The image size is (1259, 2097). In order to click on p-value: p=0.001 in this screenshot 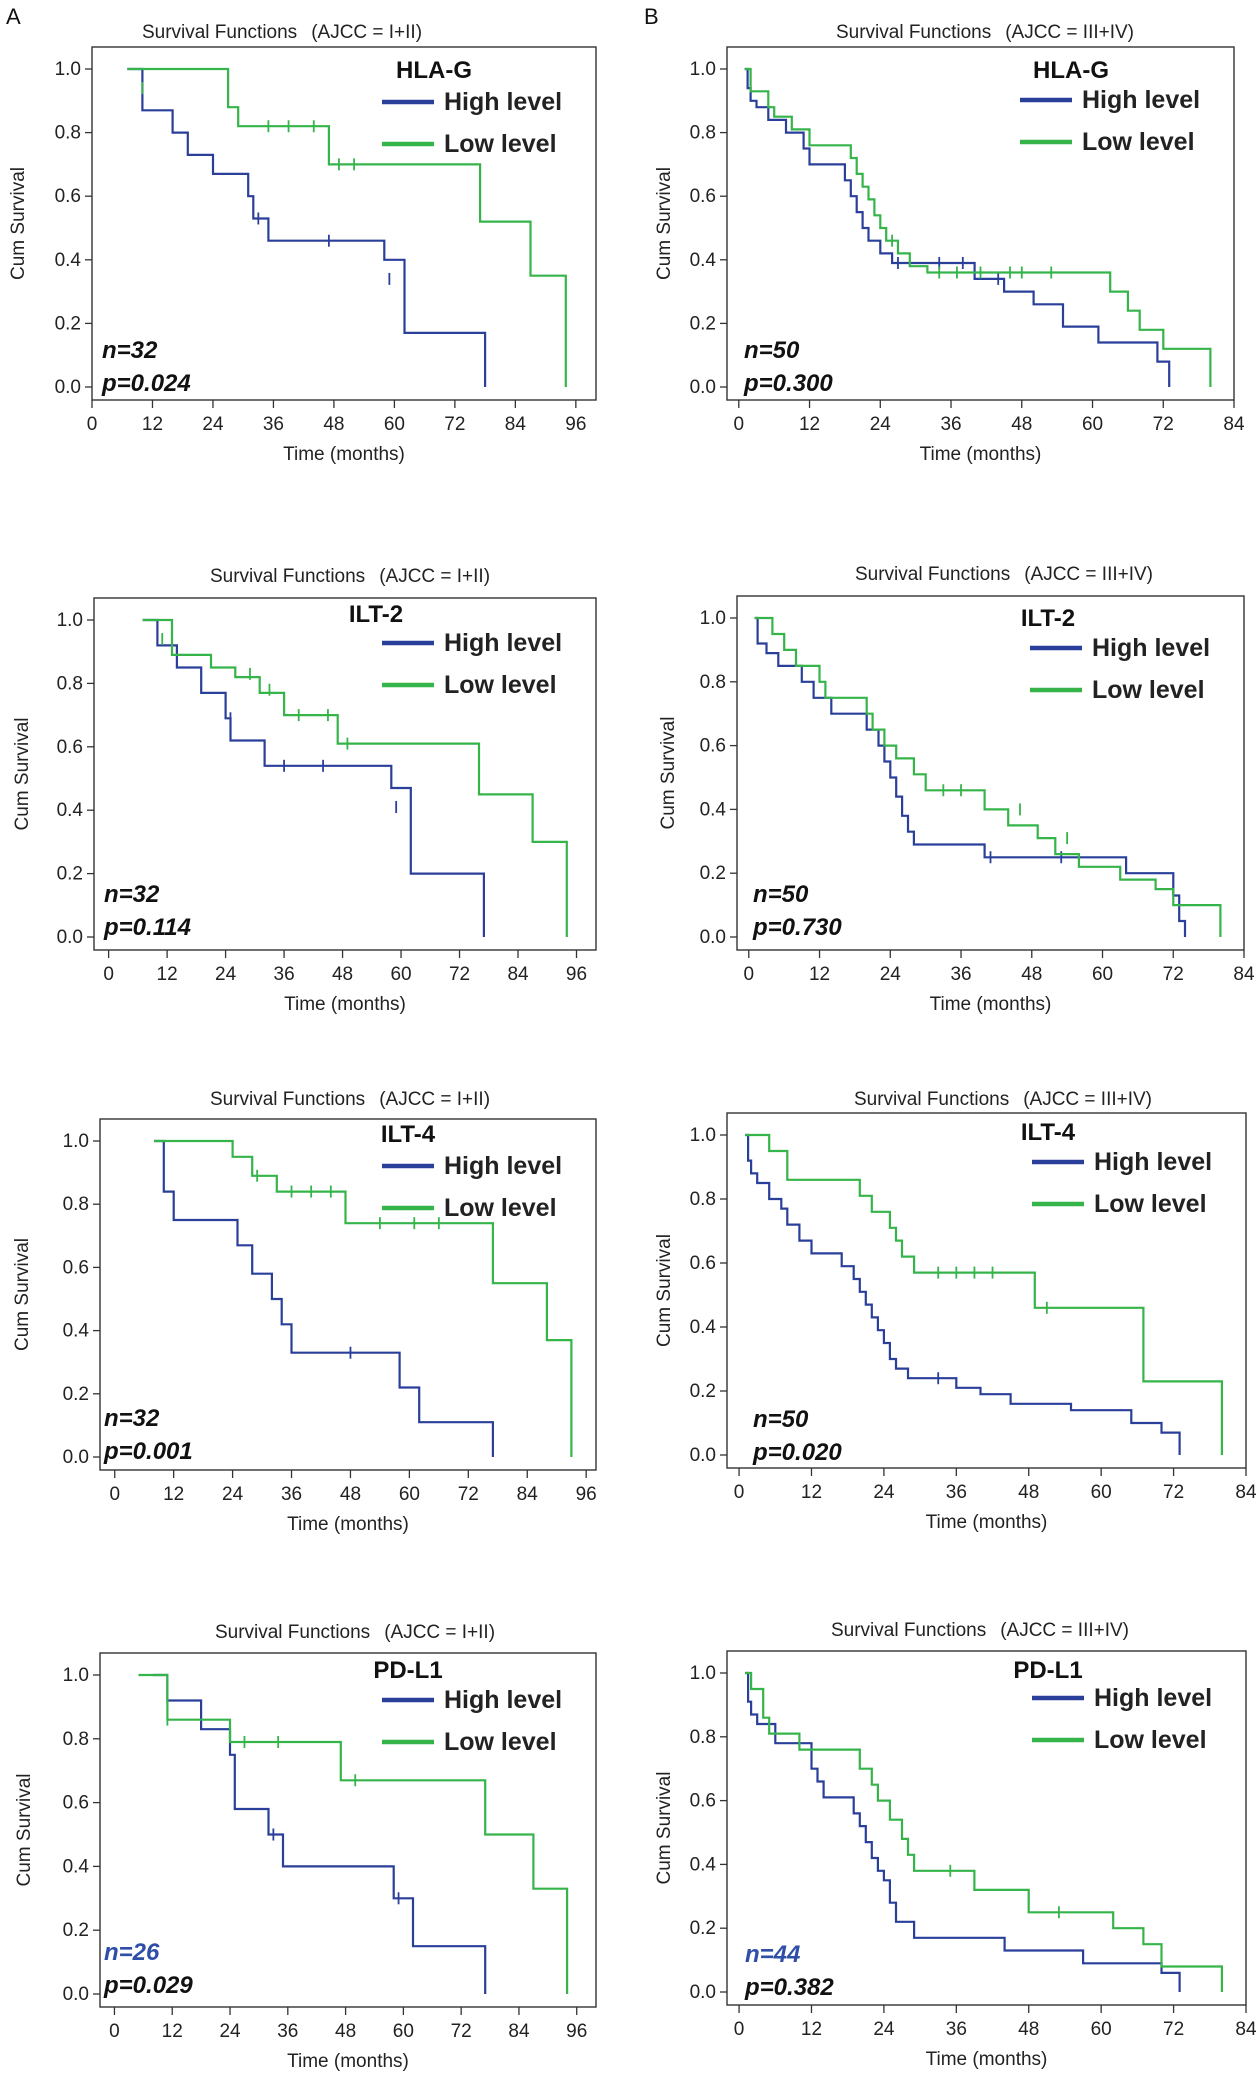, I will do `click(148, 1451)`.